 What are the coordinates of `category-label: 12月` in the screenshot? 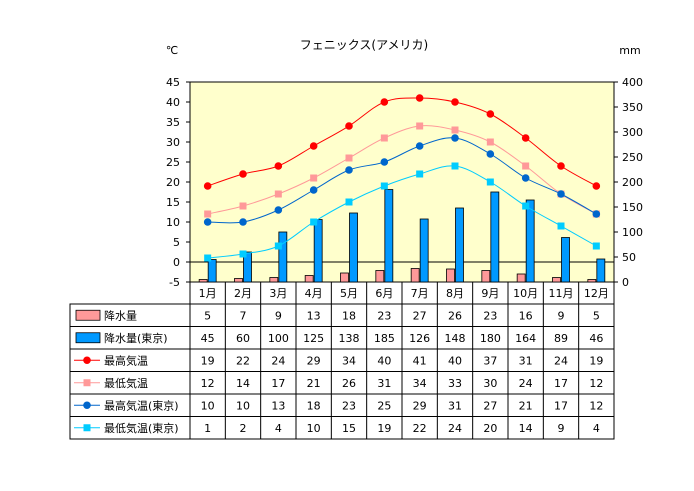 It's located at (596, 293).